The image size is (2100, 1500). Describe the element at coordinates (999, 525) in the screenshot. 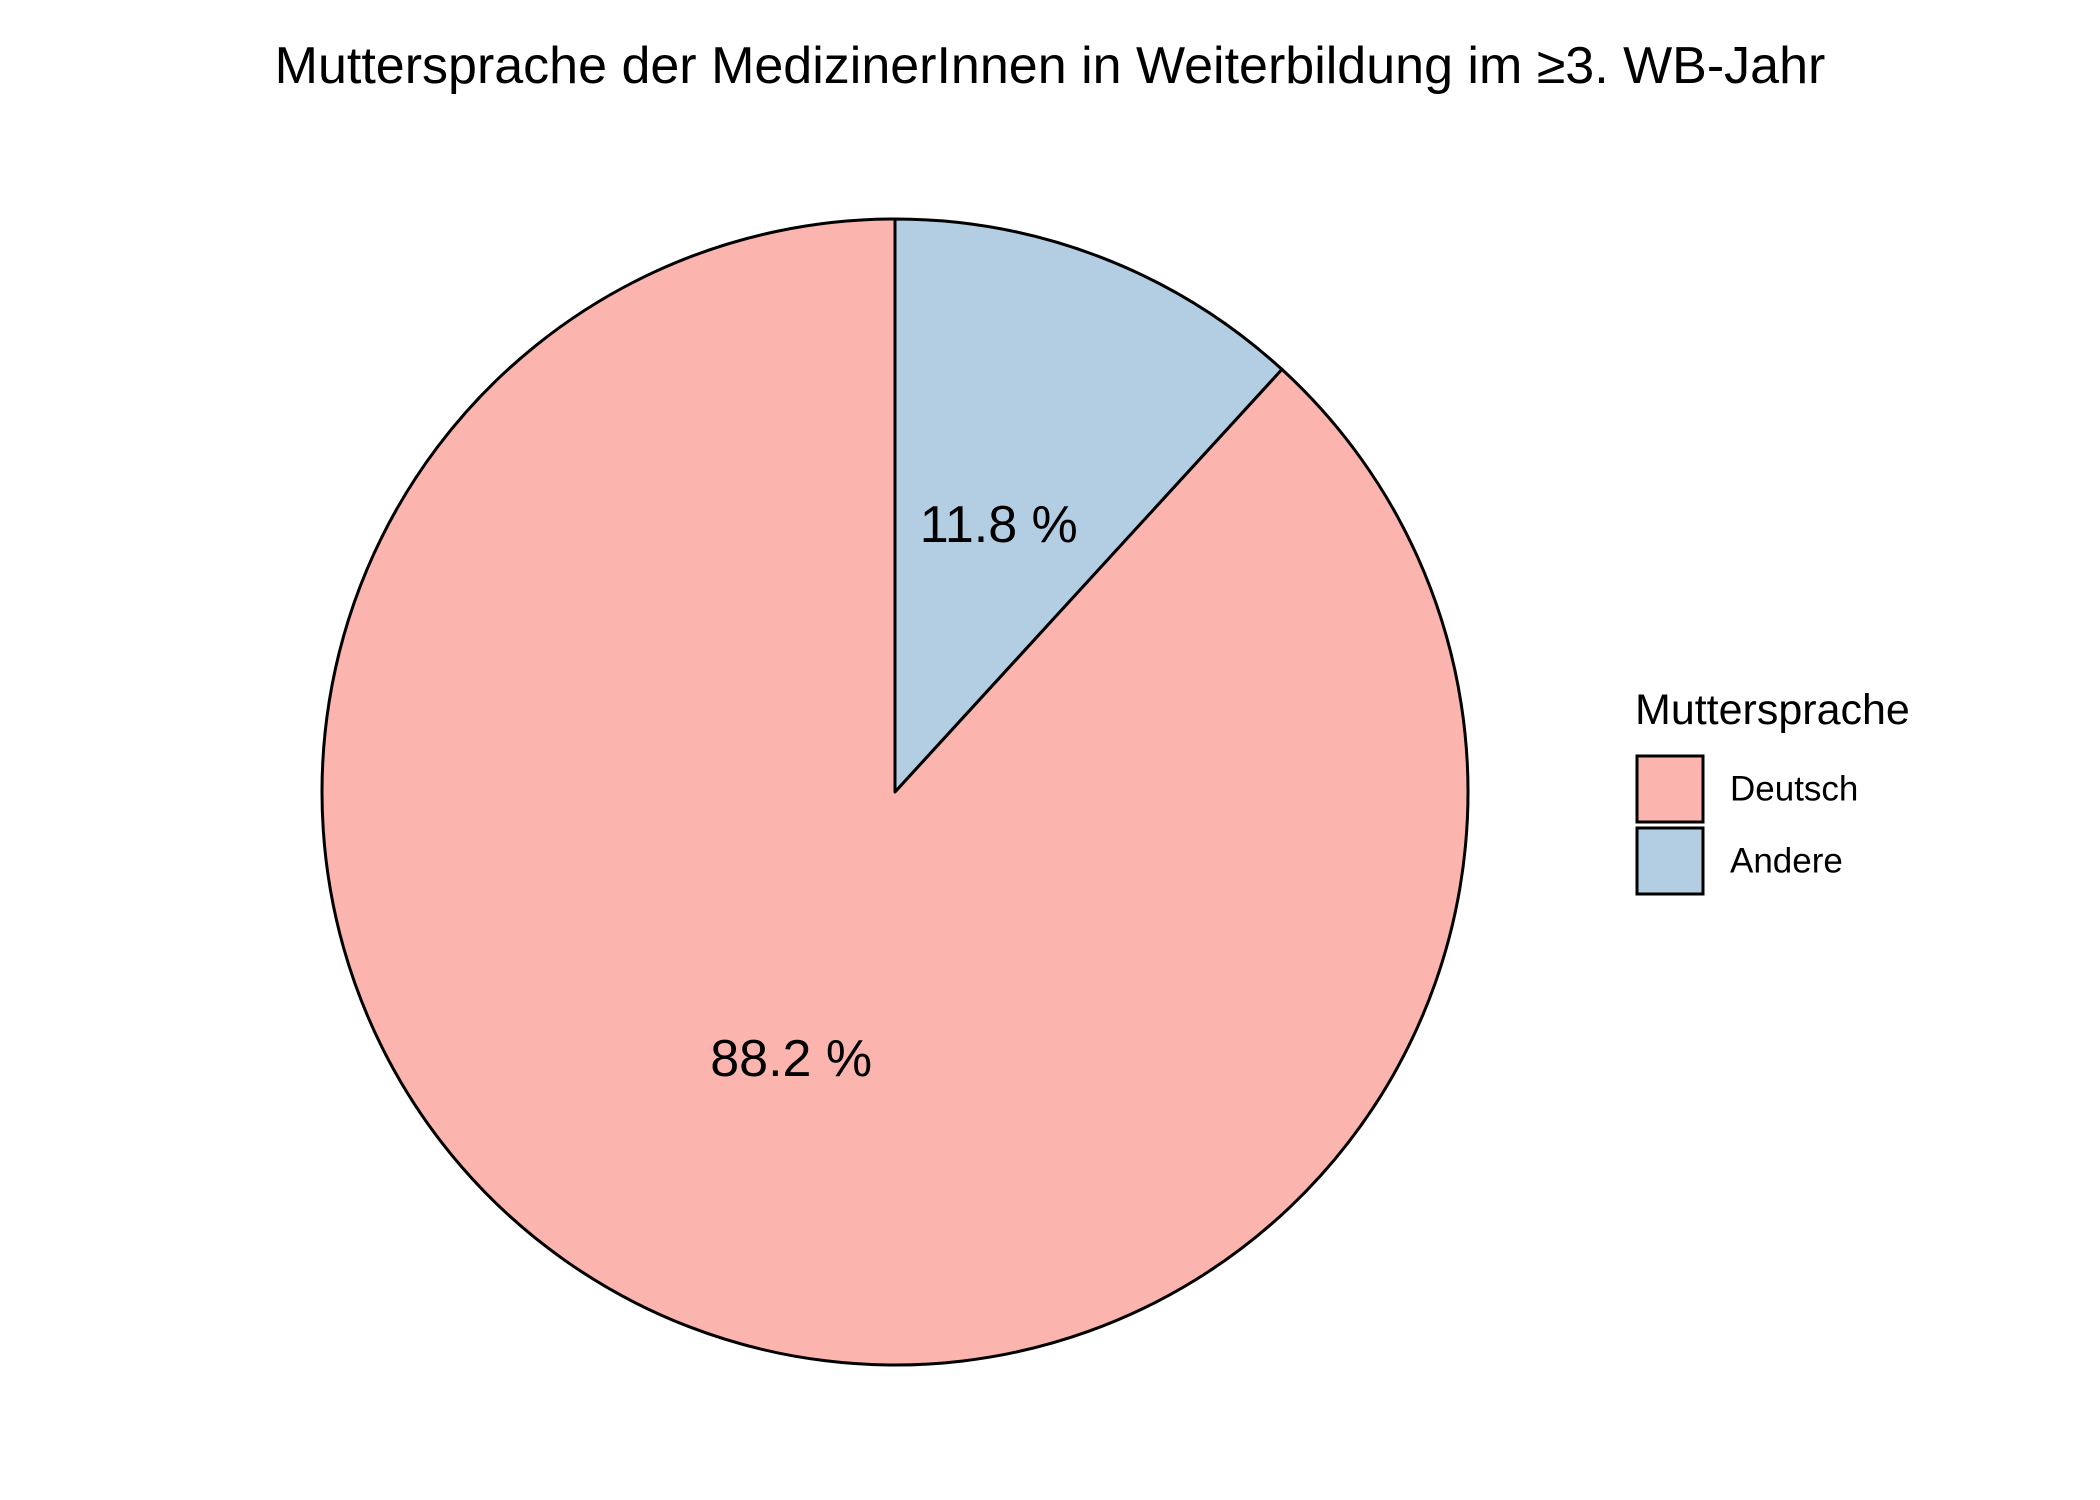

I see `slice-label-andere: 11.8 %` at that location.